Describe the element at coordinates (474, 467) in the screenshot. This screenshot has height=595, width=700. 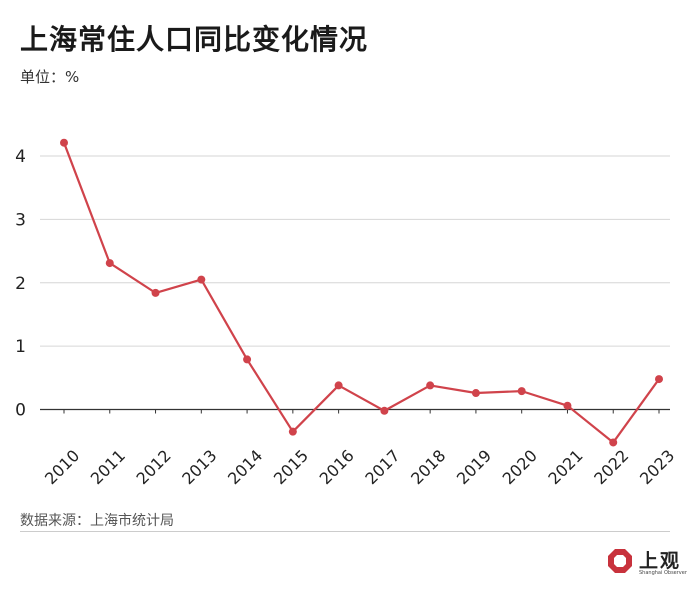
I see `x-tick-label: 2019` at that location.